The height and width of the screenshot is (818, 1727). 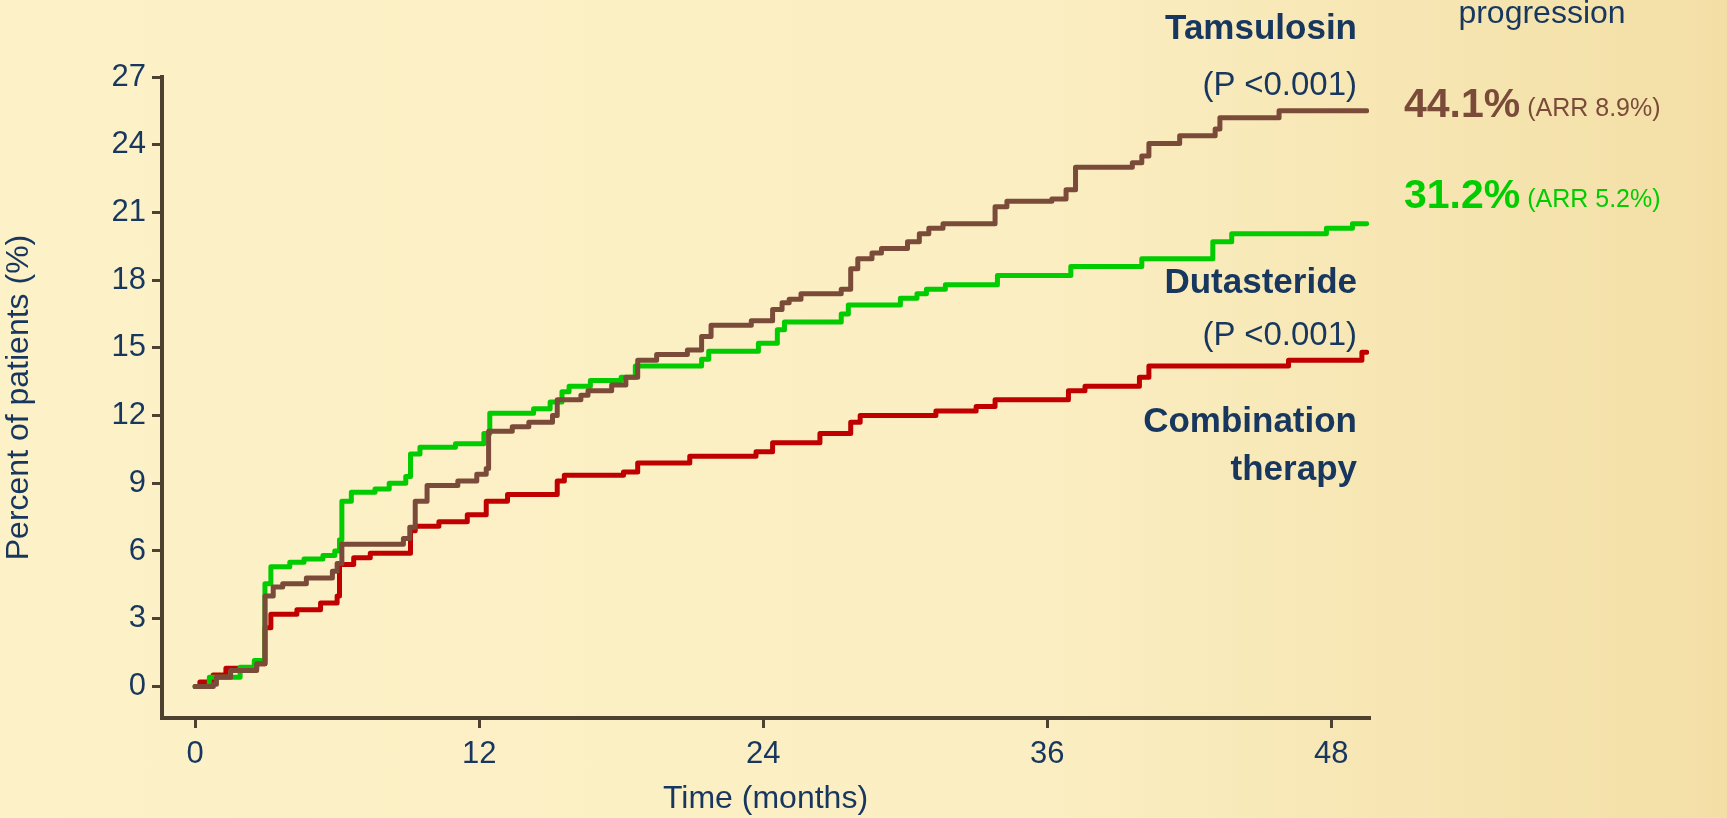 What do you see at coordinates (1047, 753) in the screenshot?
I see `x-tick-label: 36` at bounding box center [1047, 753].